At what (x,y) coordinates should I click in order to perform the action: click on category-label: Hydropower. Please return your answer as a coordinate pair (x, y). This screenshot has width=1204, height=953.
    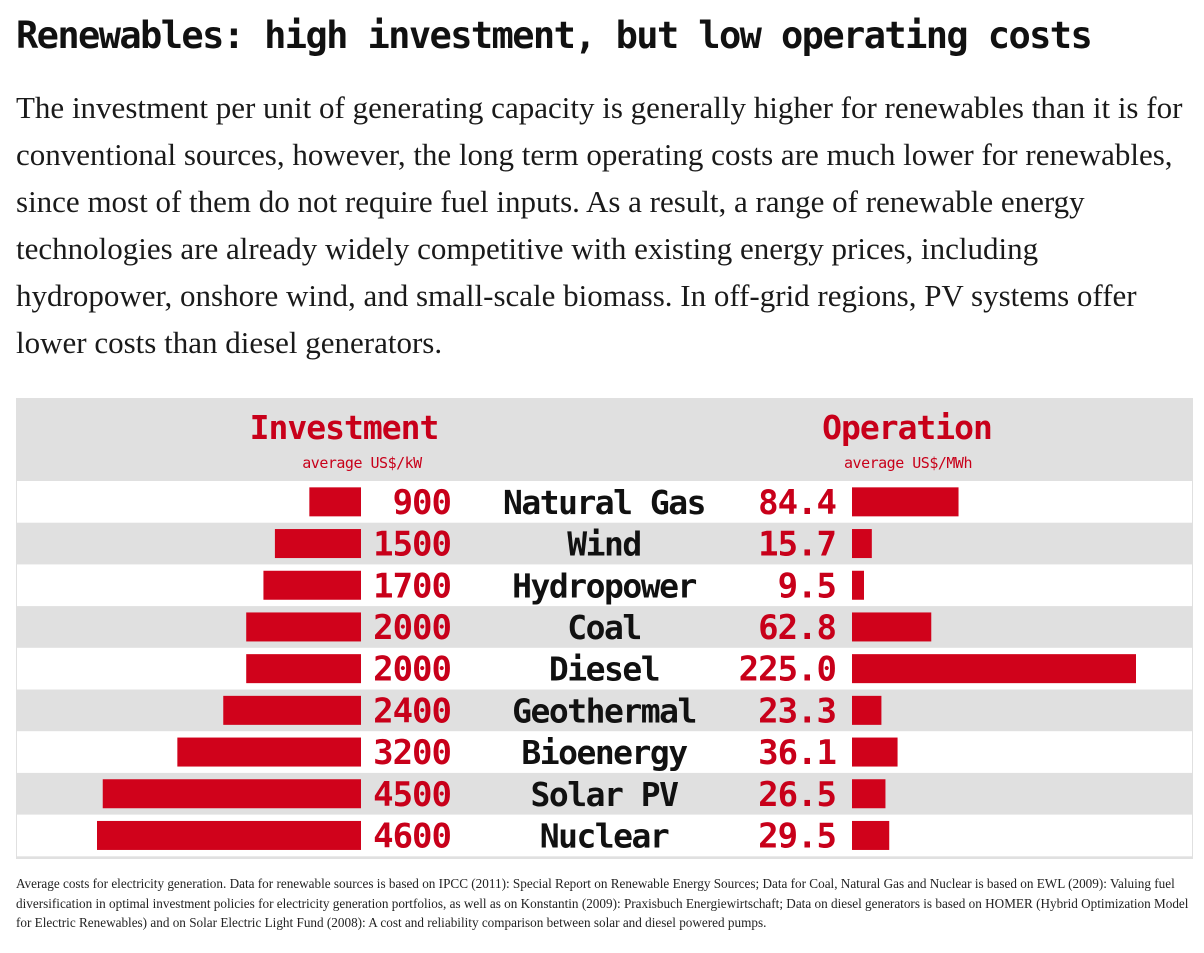
    Looking at the image, I should click on (604, 585).